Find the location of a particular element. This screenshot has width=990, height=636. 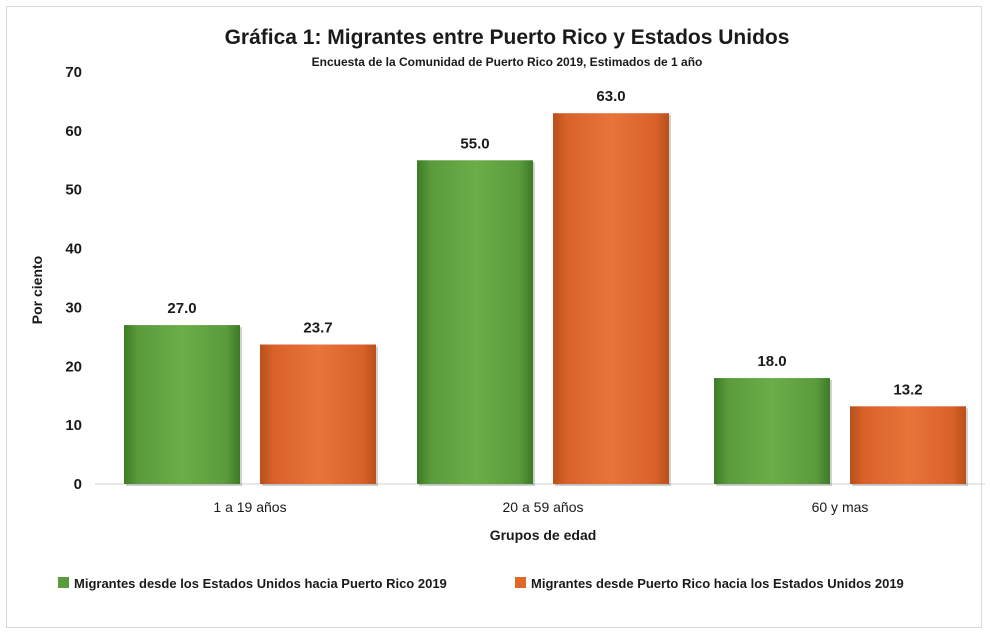

data-label: 55.0 is located at coordinates (474, 143).